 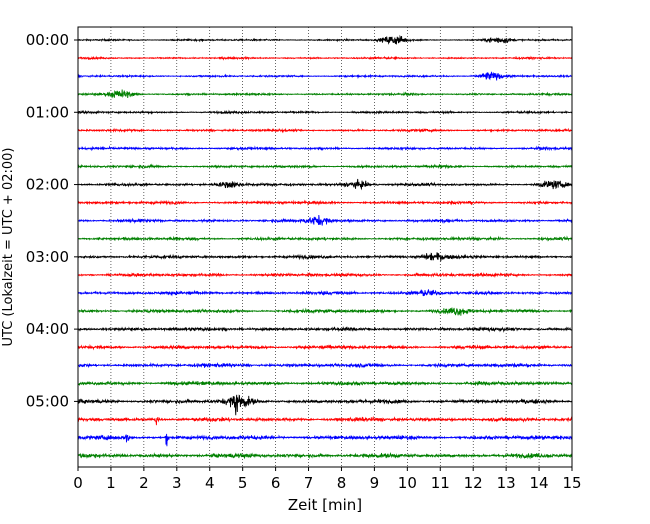 I want to click on y-tick-label: 02:00, so click(x=47, y=185).